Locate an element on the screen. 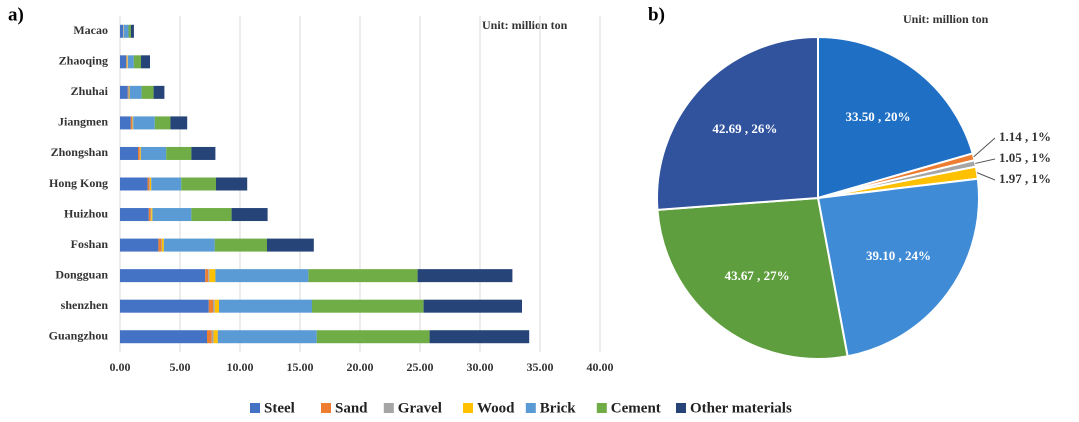 The image size is (1079, 422). y-tick-label: Zhaoqing is located at coordinates (83, 61).